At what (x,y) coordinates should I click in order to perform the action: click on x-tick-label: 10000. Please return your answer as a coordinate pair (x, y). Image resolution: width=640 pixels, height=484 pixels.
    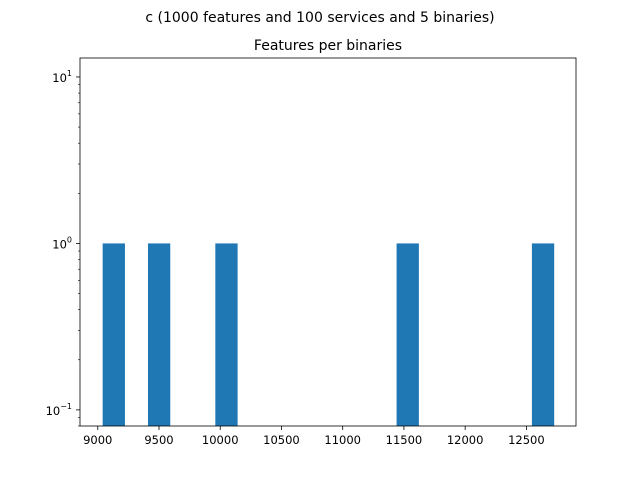
    Looking at the image, I should click on (220, 440).